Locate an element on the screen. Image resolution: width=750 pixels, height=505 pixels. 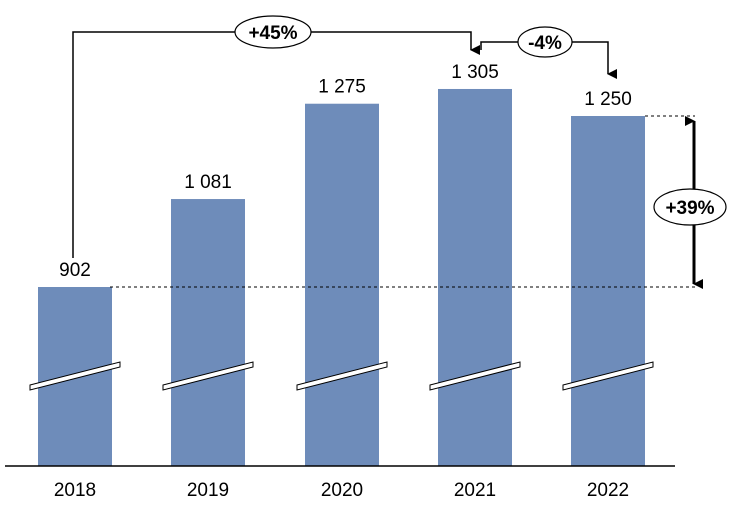
annotation-label-1: +45% is located at coordinates (272, 33).